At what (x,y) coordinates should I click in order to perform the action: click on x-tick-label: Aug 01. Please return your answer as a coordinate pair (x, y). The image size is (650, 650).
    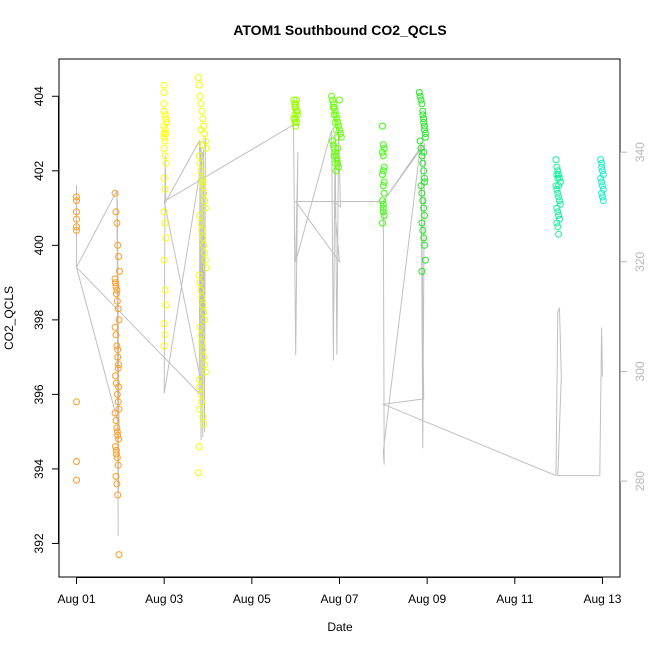
    Looking at the image, I should click on (77, 599).